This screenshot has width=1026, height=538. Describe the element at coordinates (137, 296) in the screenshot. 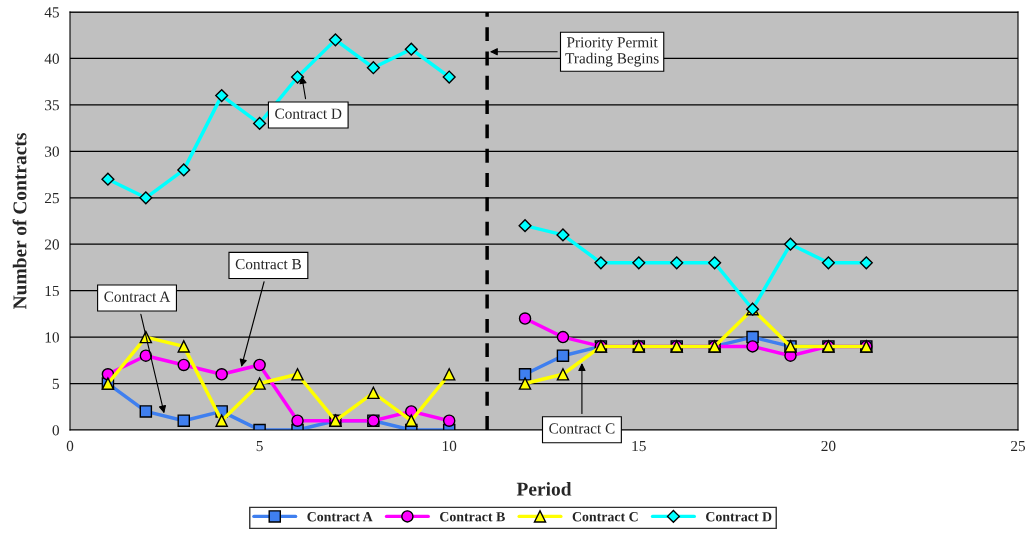

I see `annotation: Contract A` at that location.